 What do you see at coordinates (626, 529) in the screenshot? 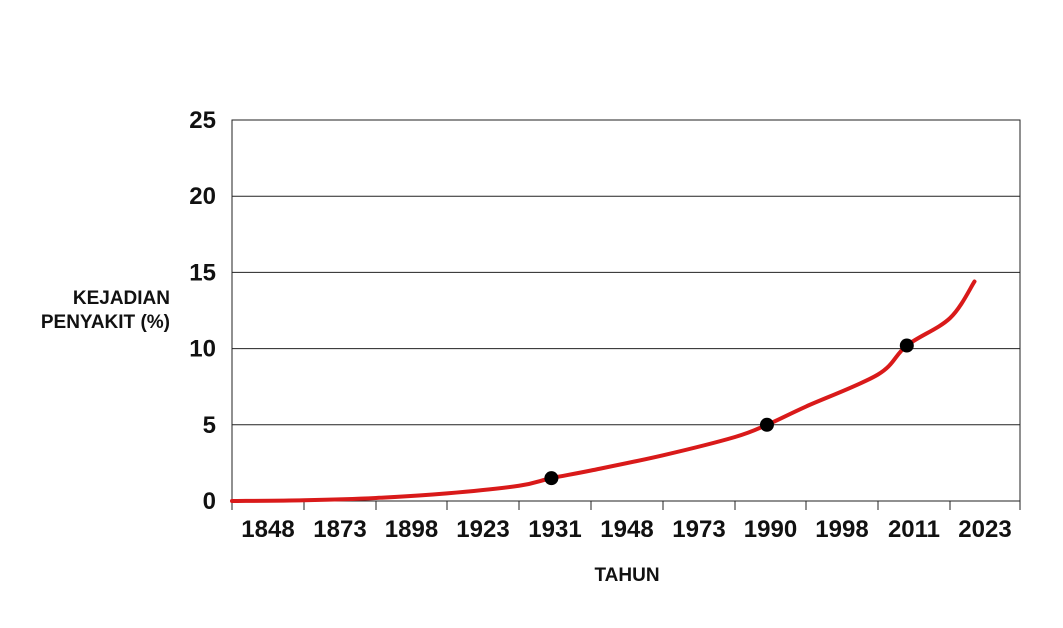
I see `x-tick-label: 1948` at bounding box center [626, 529].